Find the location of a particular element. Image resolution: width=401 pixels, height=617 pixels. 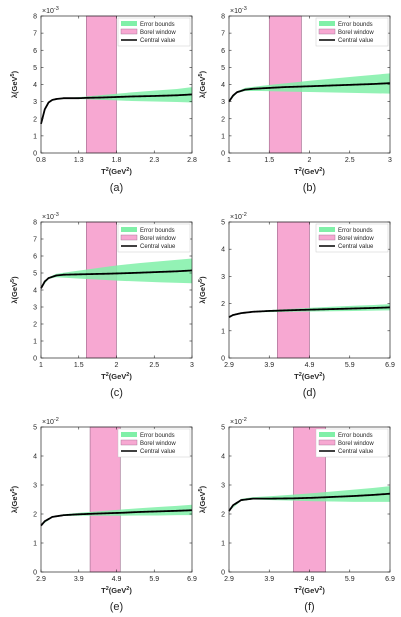

x-tick-label: 1.3 is located at coordinates (79, 160).